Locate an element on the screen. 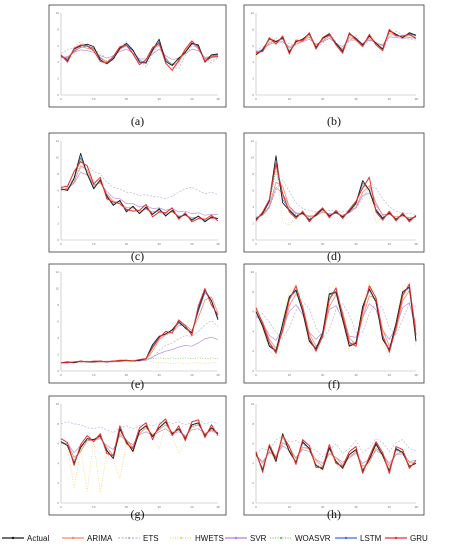 This screenshot has width=462, height=550. panel-caption: (d) is located at coordinates (334, 256).